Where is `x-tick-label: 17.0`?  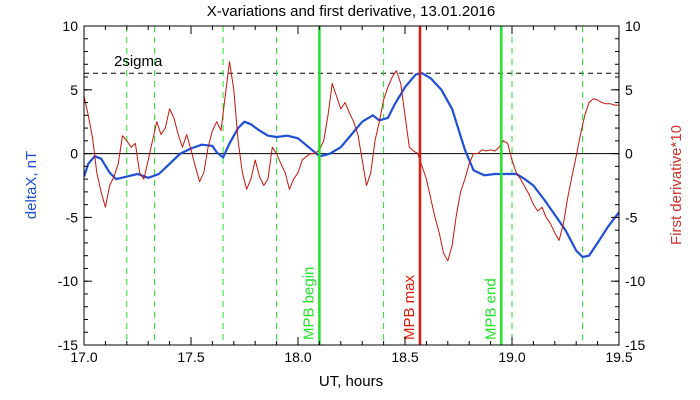
x-tick-label: 17.0 is located at coordinates (83, 357).